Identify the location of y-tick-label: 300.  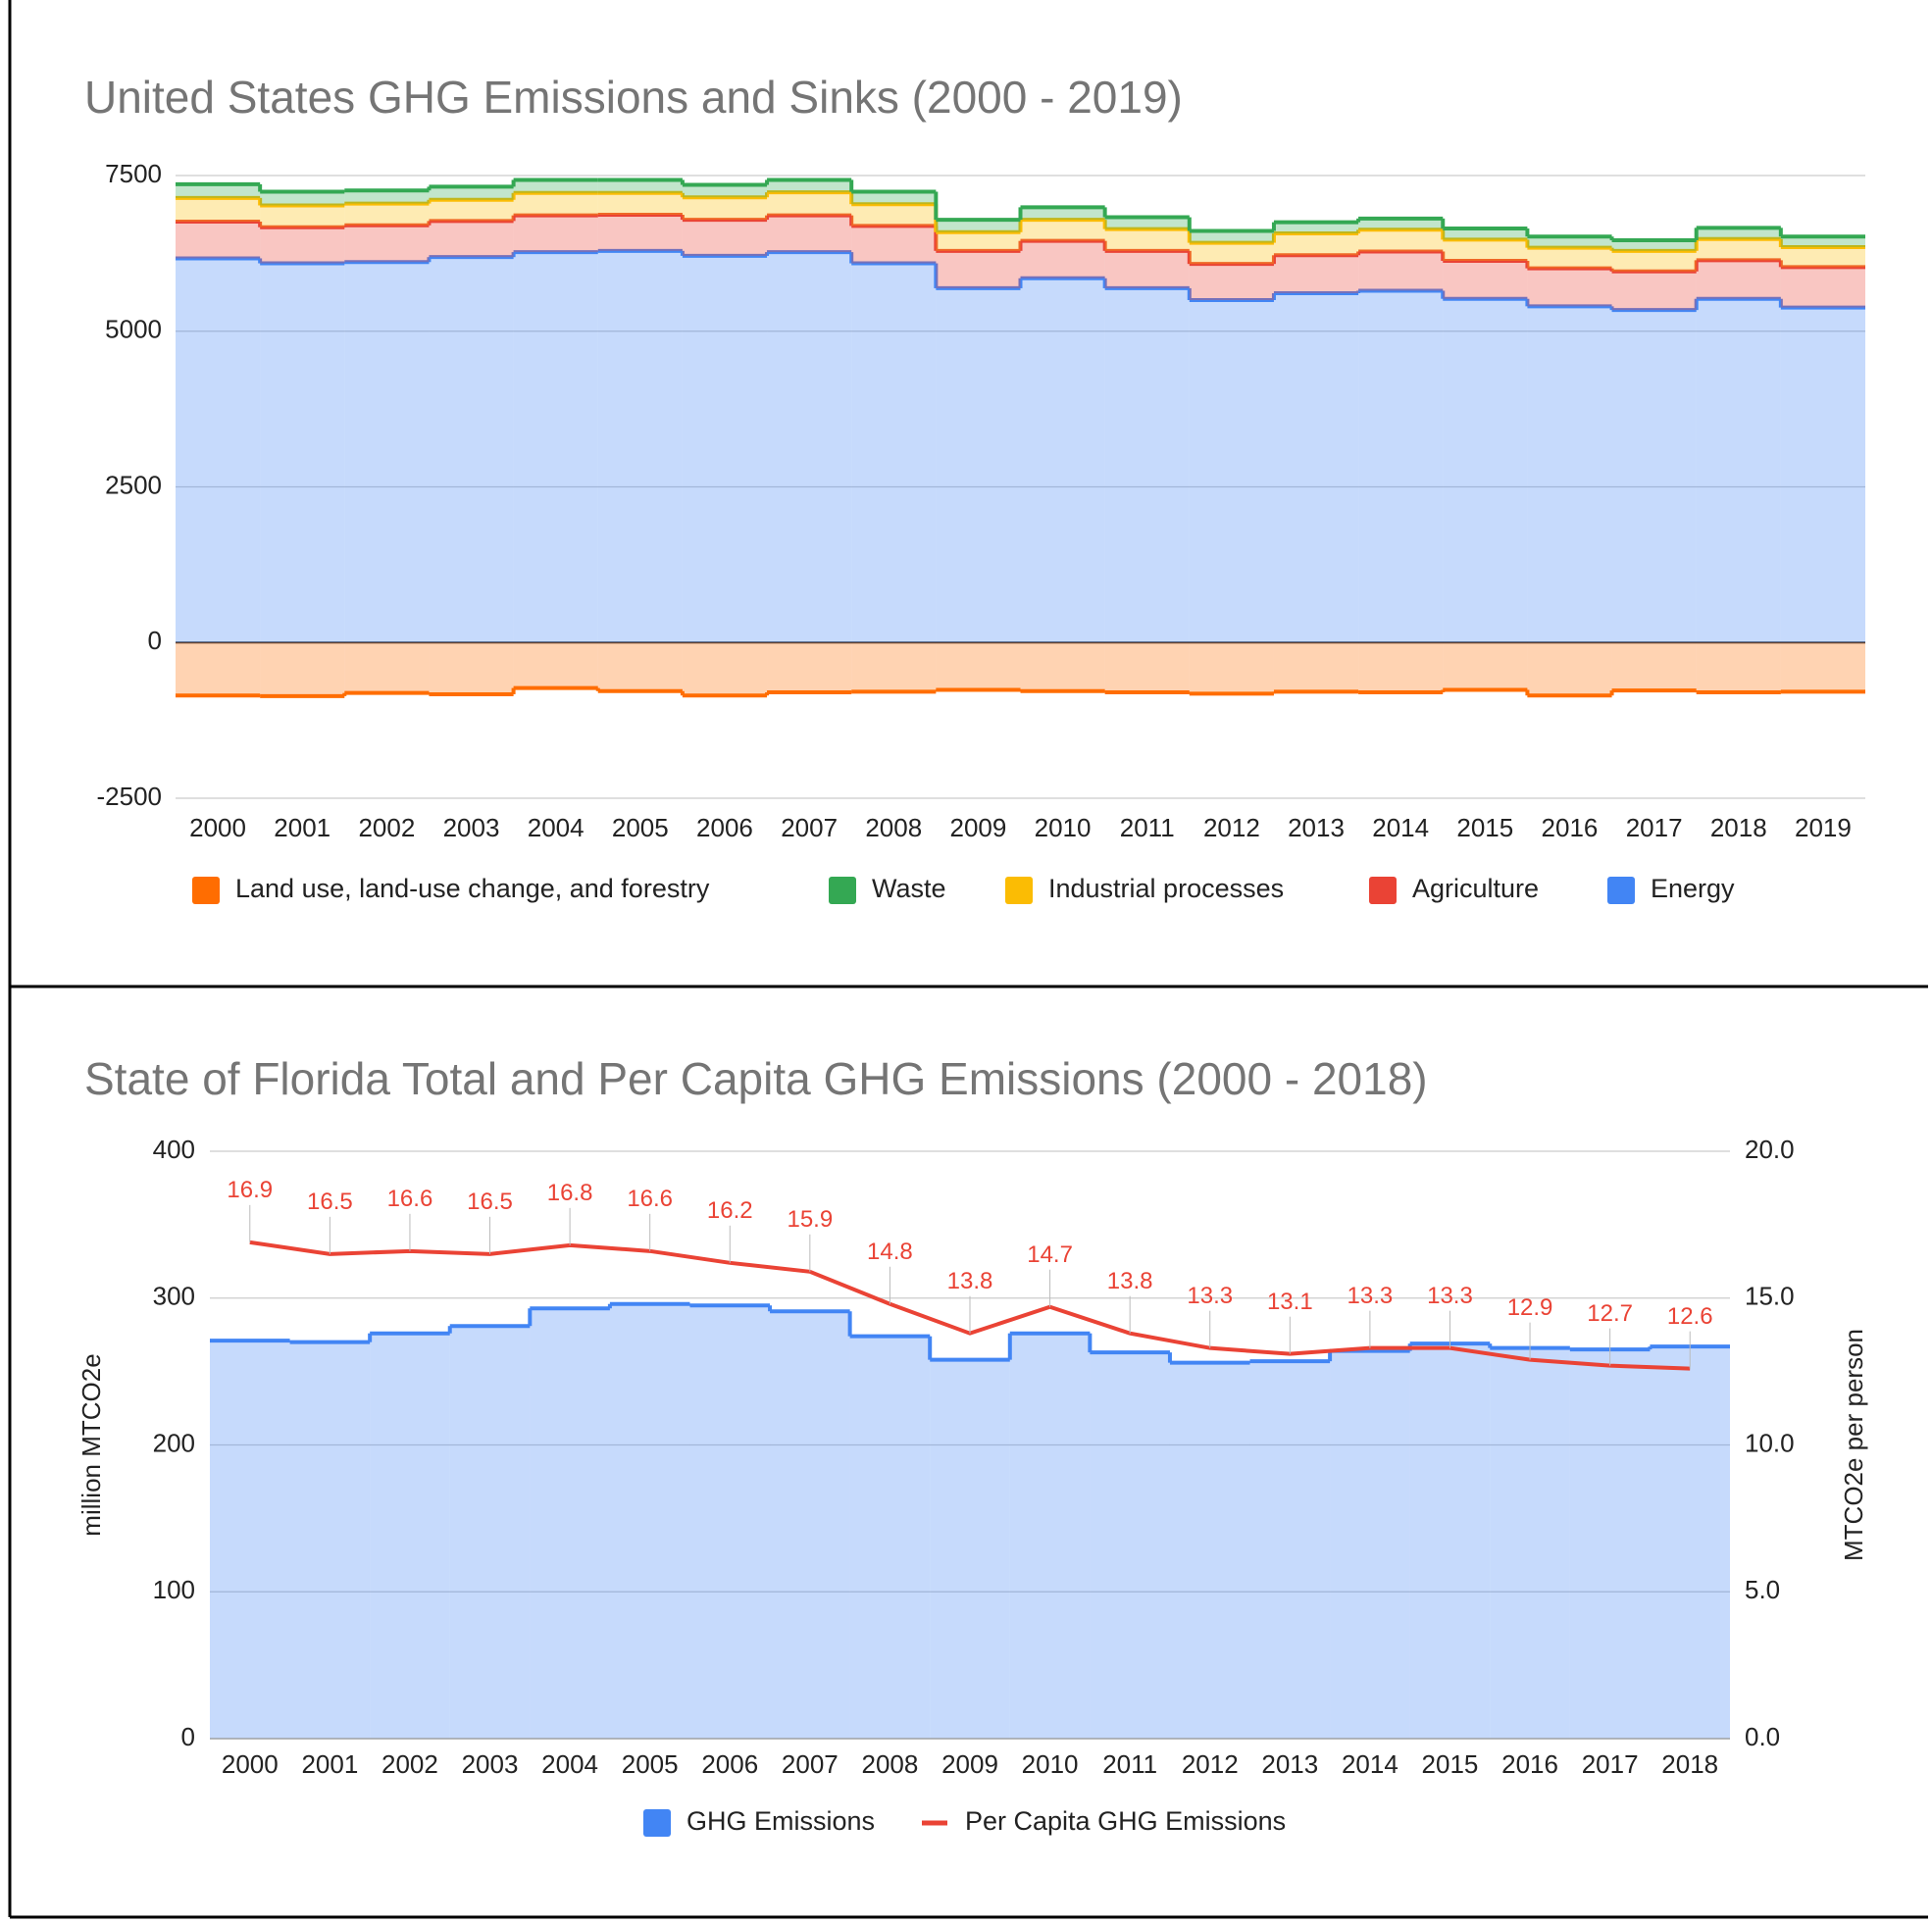
(174, 1296).